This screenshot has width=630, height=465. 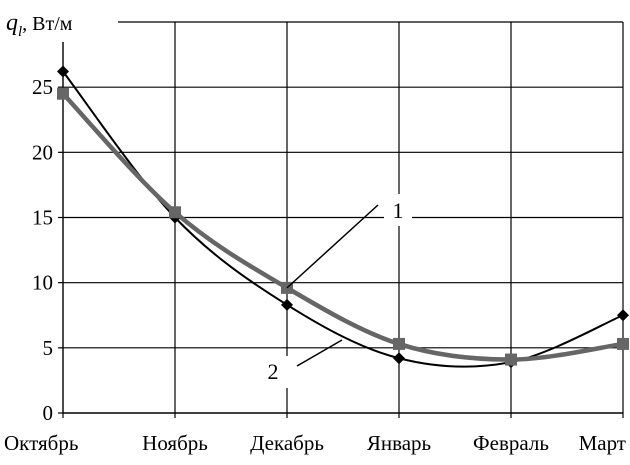 I want to click on y-label-background, so click(x=59, y=25).